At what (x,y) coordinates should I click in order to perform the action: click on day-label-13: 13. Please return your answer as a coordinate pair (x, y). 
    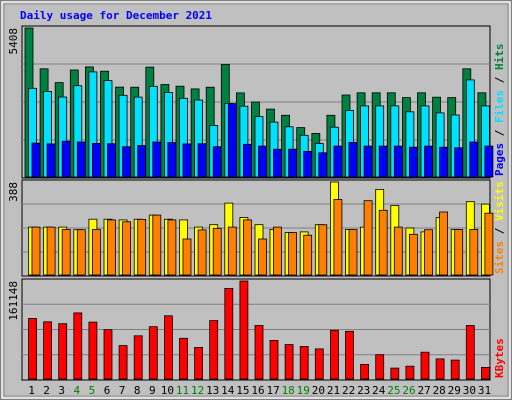
    Looking at the image, I should click on (212, 390).